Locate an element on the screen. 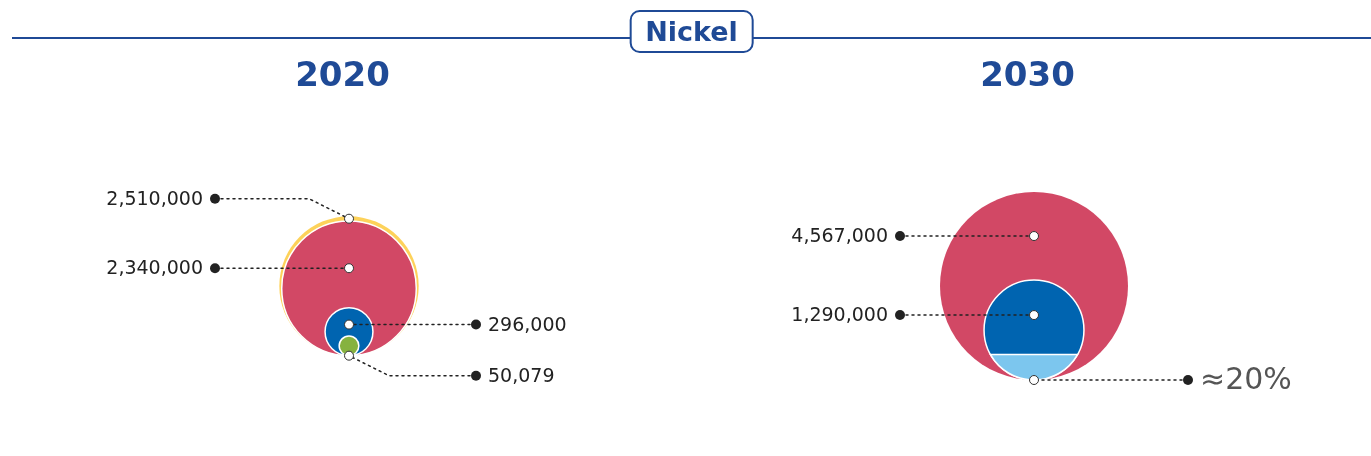  data-label: 2,510,000 is located at coordinates (154, 197).